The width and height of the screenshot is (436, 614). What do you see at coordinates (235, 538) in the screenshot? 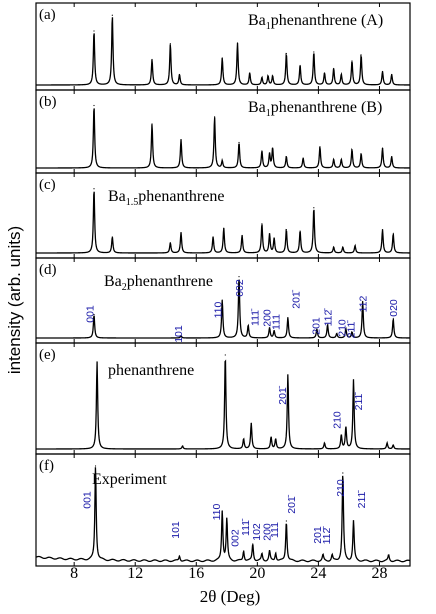
I see `hkl-label: 002` at bounding box center [235, 538].